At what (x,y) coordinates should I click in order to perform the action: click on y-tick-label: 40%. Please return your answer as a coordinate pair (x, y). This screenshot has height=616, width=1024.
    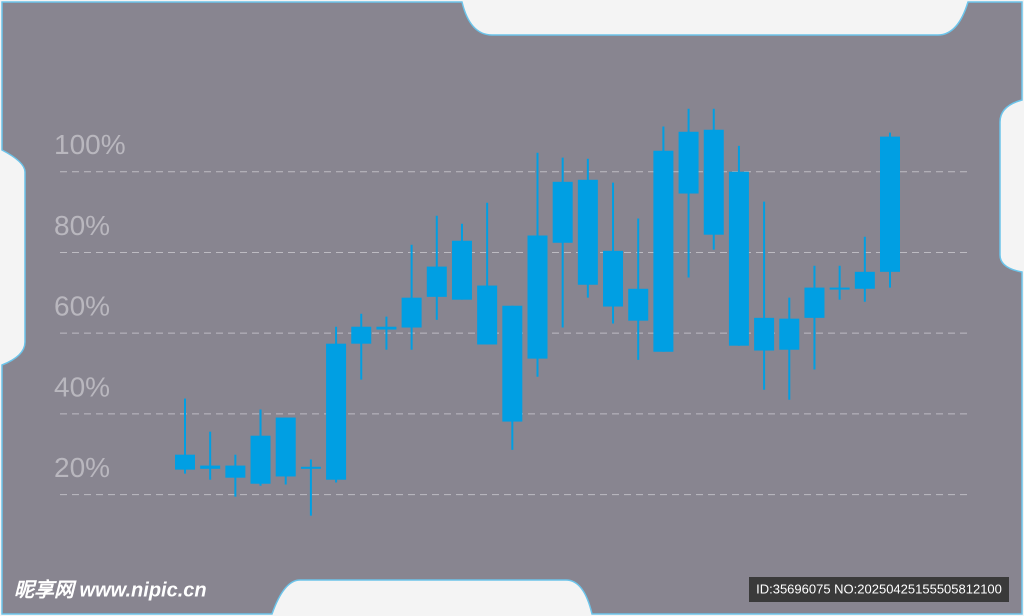
    Looking at the image, I should click on (82, 386).